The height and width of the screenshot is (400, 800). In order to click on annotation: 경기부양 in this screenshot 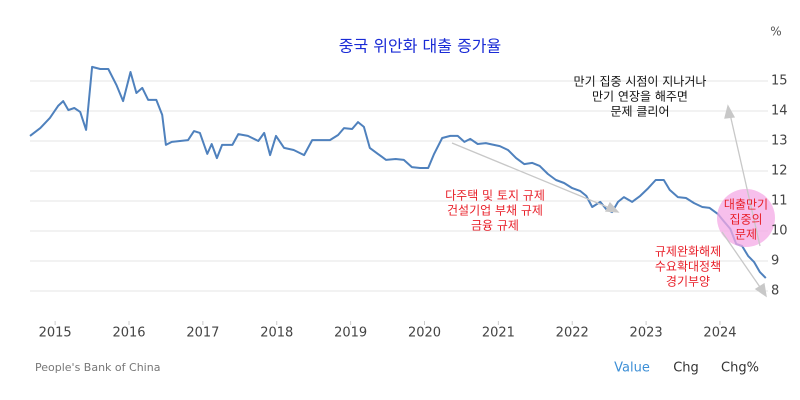, I will do `click(688, 282)`.